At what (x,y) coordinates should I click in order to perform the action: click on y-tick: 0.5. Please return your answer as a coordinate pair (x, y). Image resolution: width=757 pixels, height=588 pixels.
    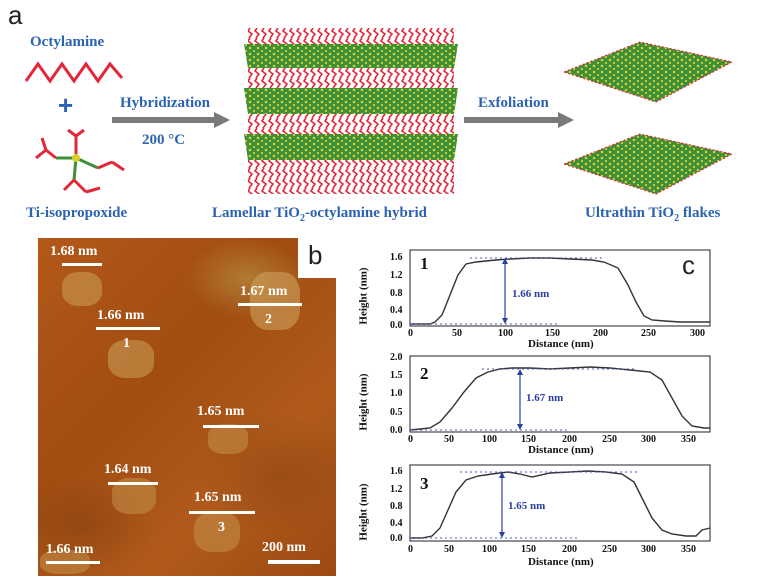
    Looking at the image, I should click on (396, 412).